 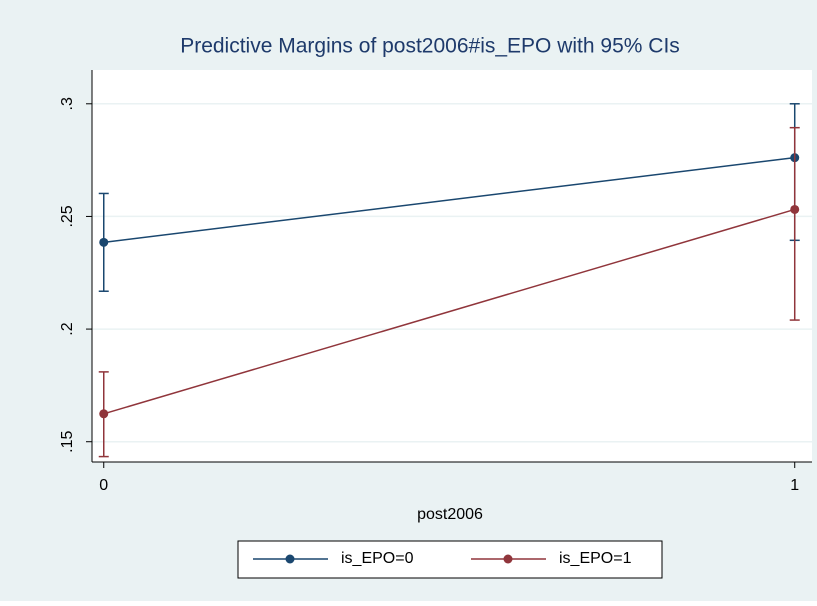 What do you see at coordinates (595, 558) in the screenshot?
I see `legend-label: is_EPO=1` at bounding box center [595, 558].